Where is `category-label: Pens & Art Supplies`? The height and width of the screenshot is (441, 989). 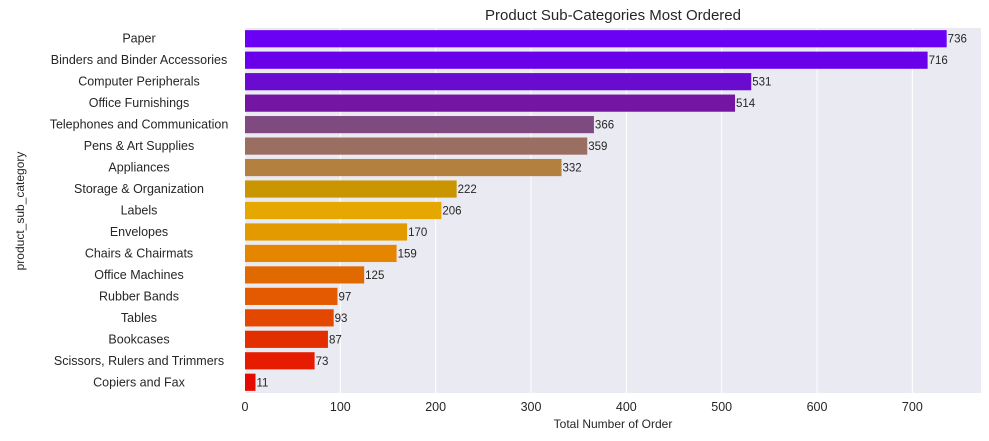 category-label: Pens & Art Supplies is located at coordinates (139, 146).